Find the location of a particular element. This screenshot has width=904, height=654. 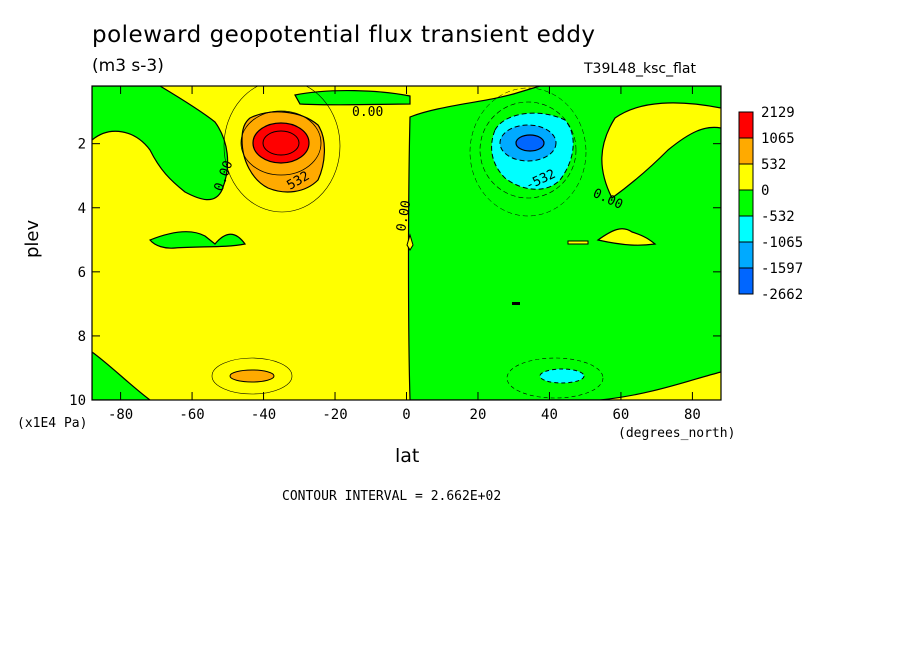

colorbar-label: -532 is located at coordinates (778, 217).